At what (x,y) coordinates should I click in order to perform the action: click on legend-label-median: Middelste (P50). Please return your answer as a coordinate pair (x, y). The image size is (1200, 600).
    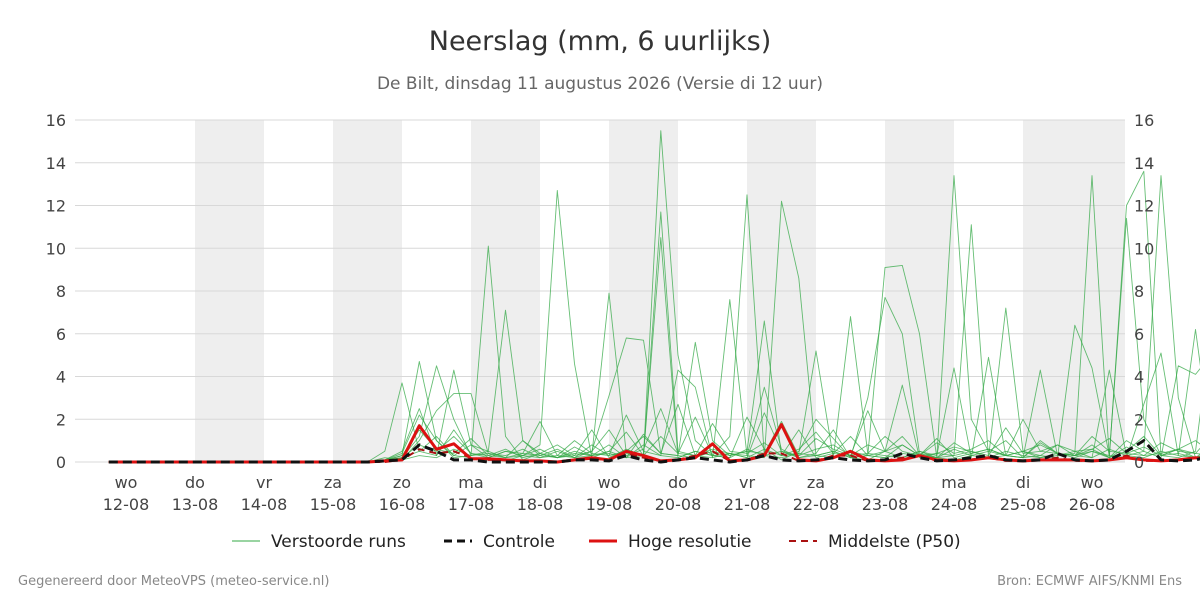
    Looking at the image, I should click on (894, 542).